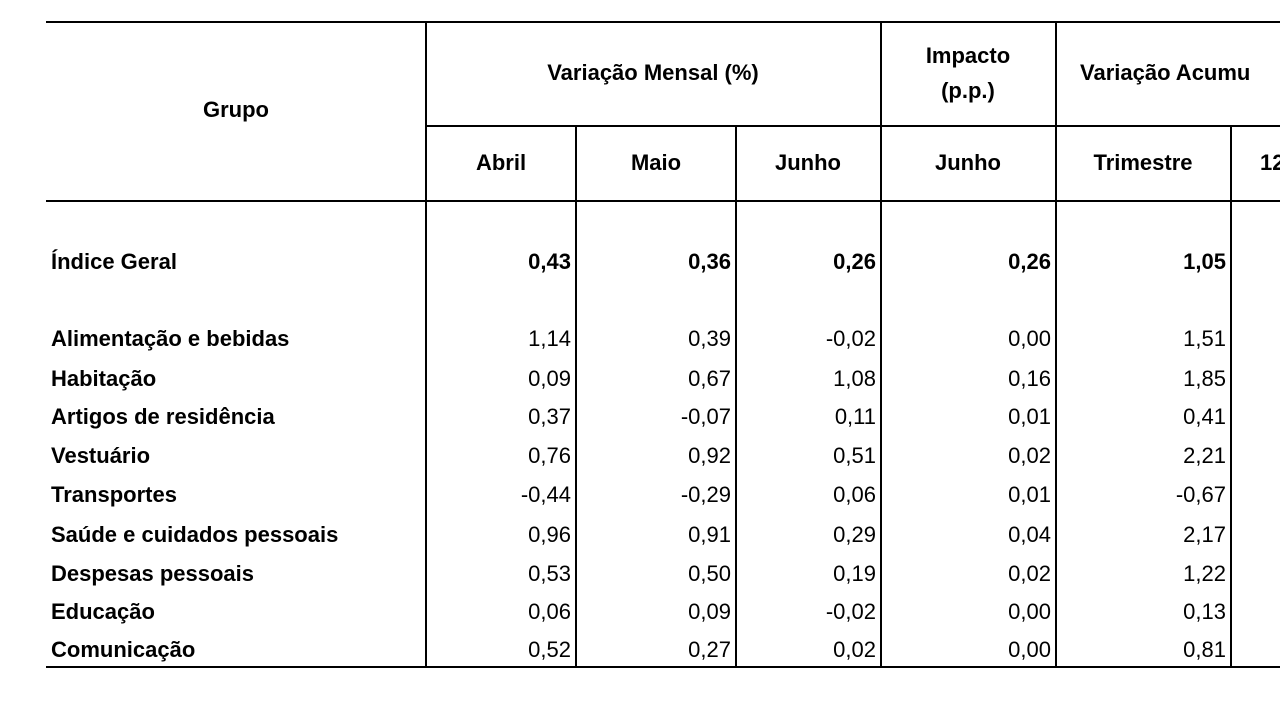 The image size is (1280, 720). I want to click on cell: -0,29, so click(706, 494).